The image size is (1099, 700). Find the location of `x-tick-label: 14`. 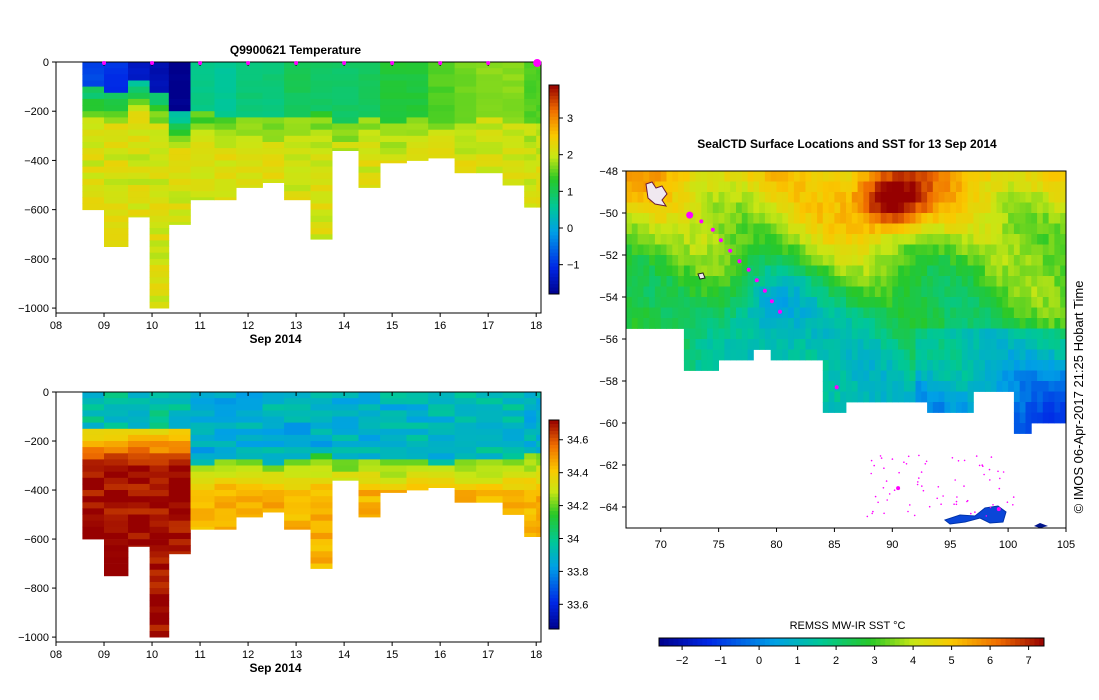

x-tick-label: 14 is located at coordinates (344, 655).